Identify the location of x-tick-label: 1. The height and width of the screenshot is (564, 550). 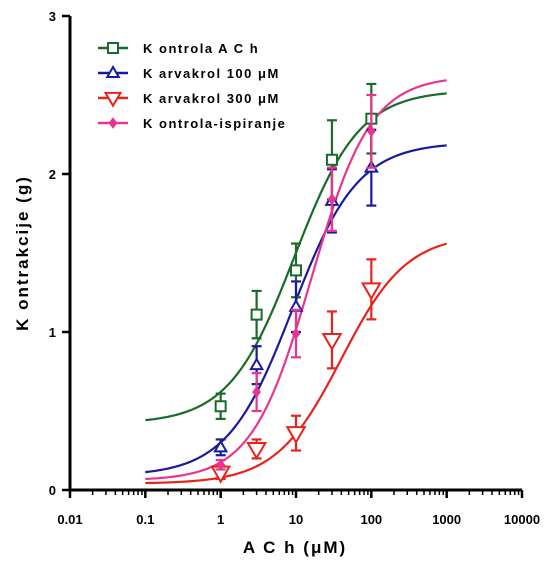
(220, 519).